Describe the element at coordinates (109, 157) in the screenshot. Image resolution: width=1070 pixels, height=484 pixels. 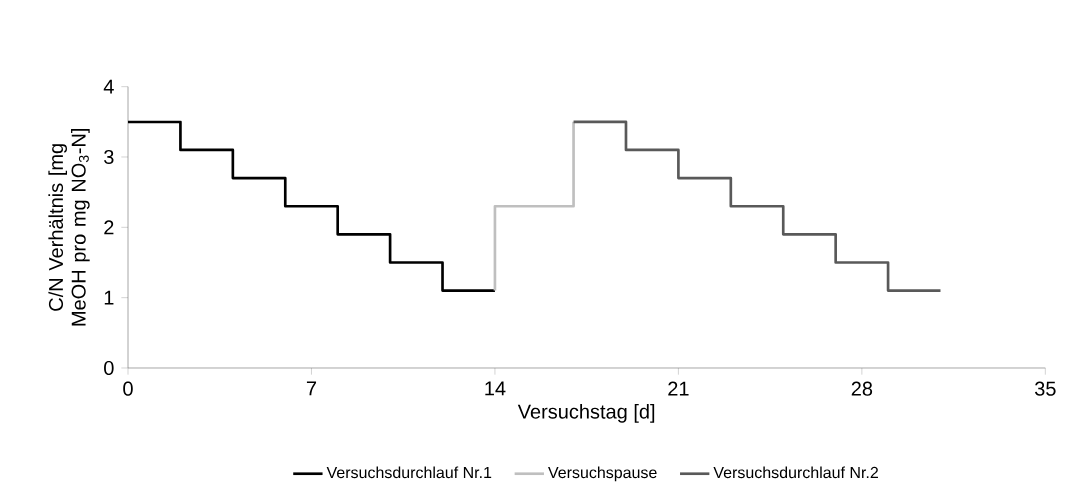
I see `y-tick-label: 3` at that location.